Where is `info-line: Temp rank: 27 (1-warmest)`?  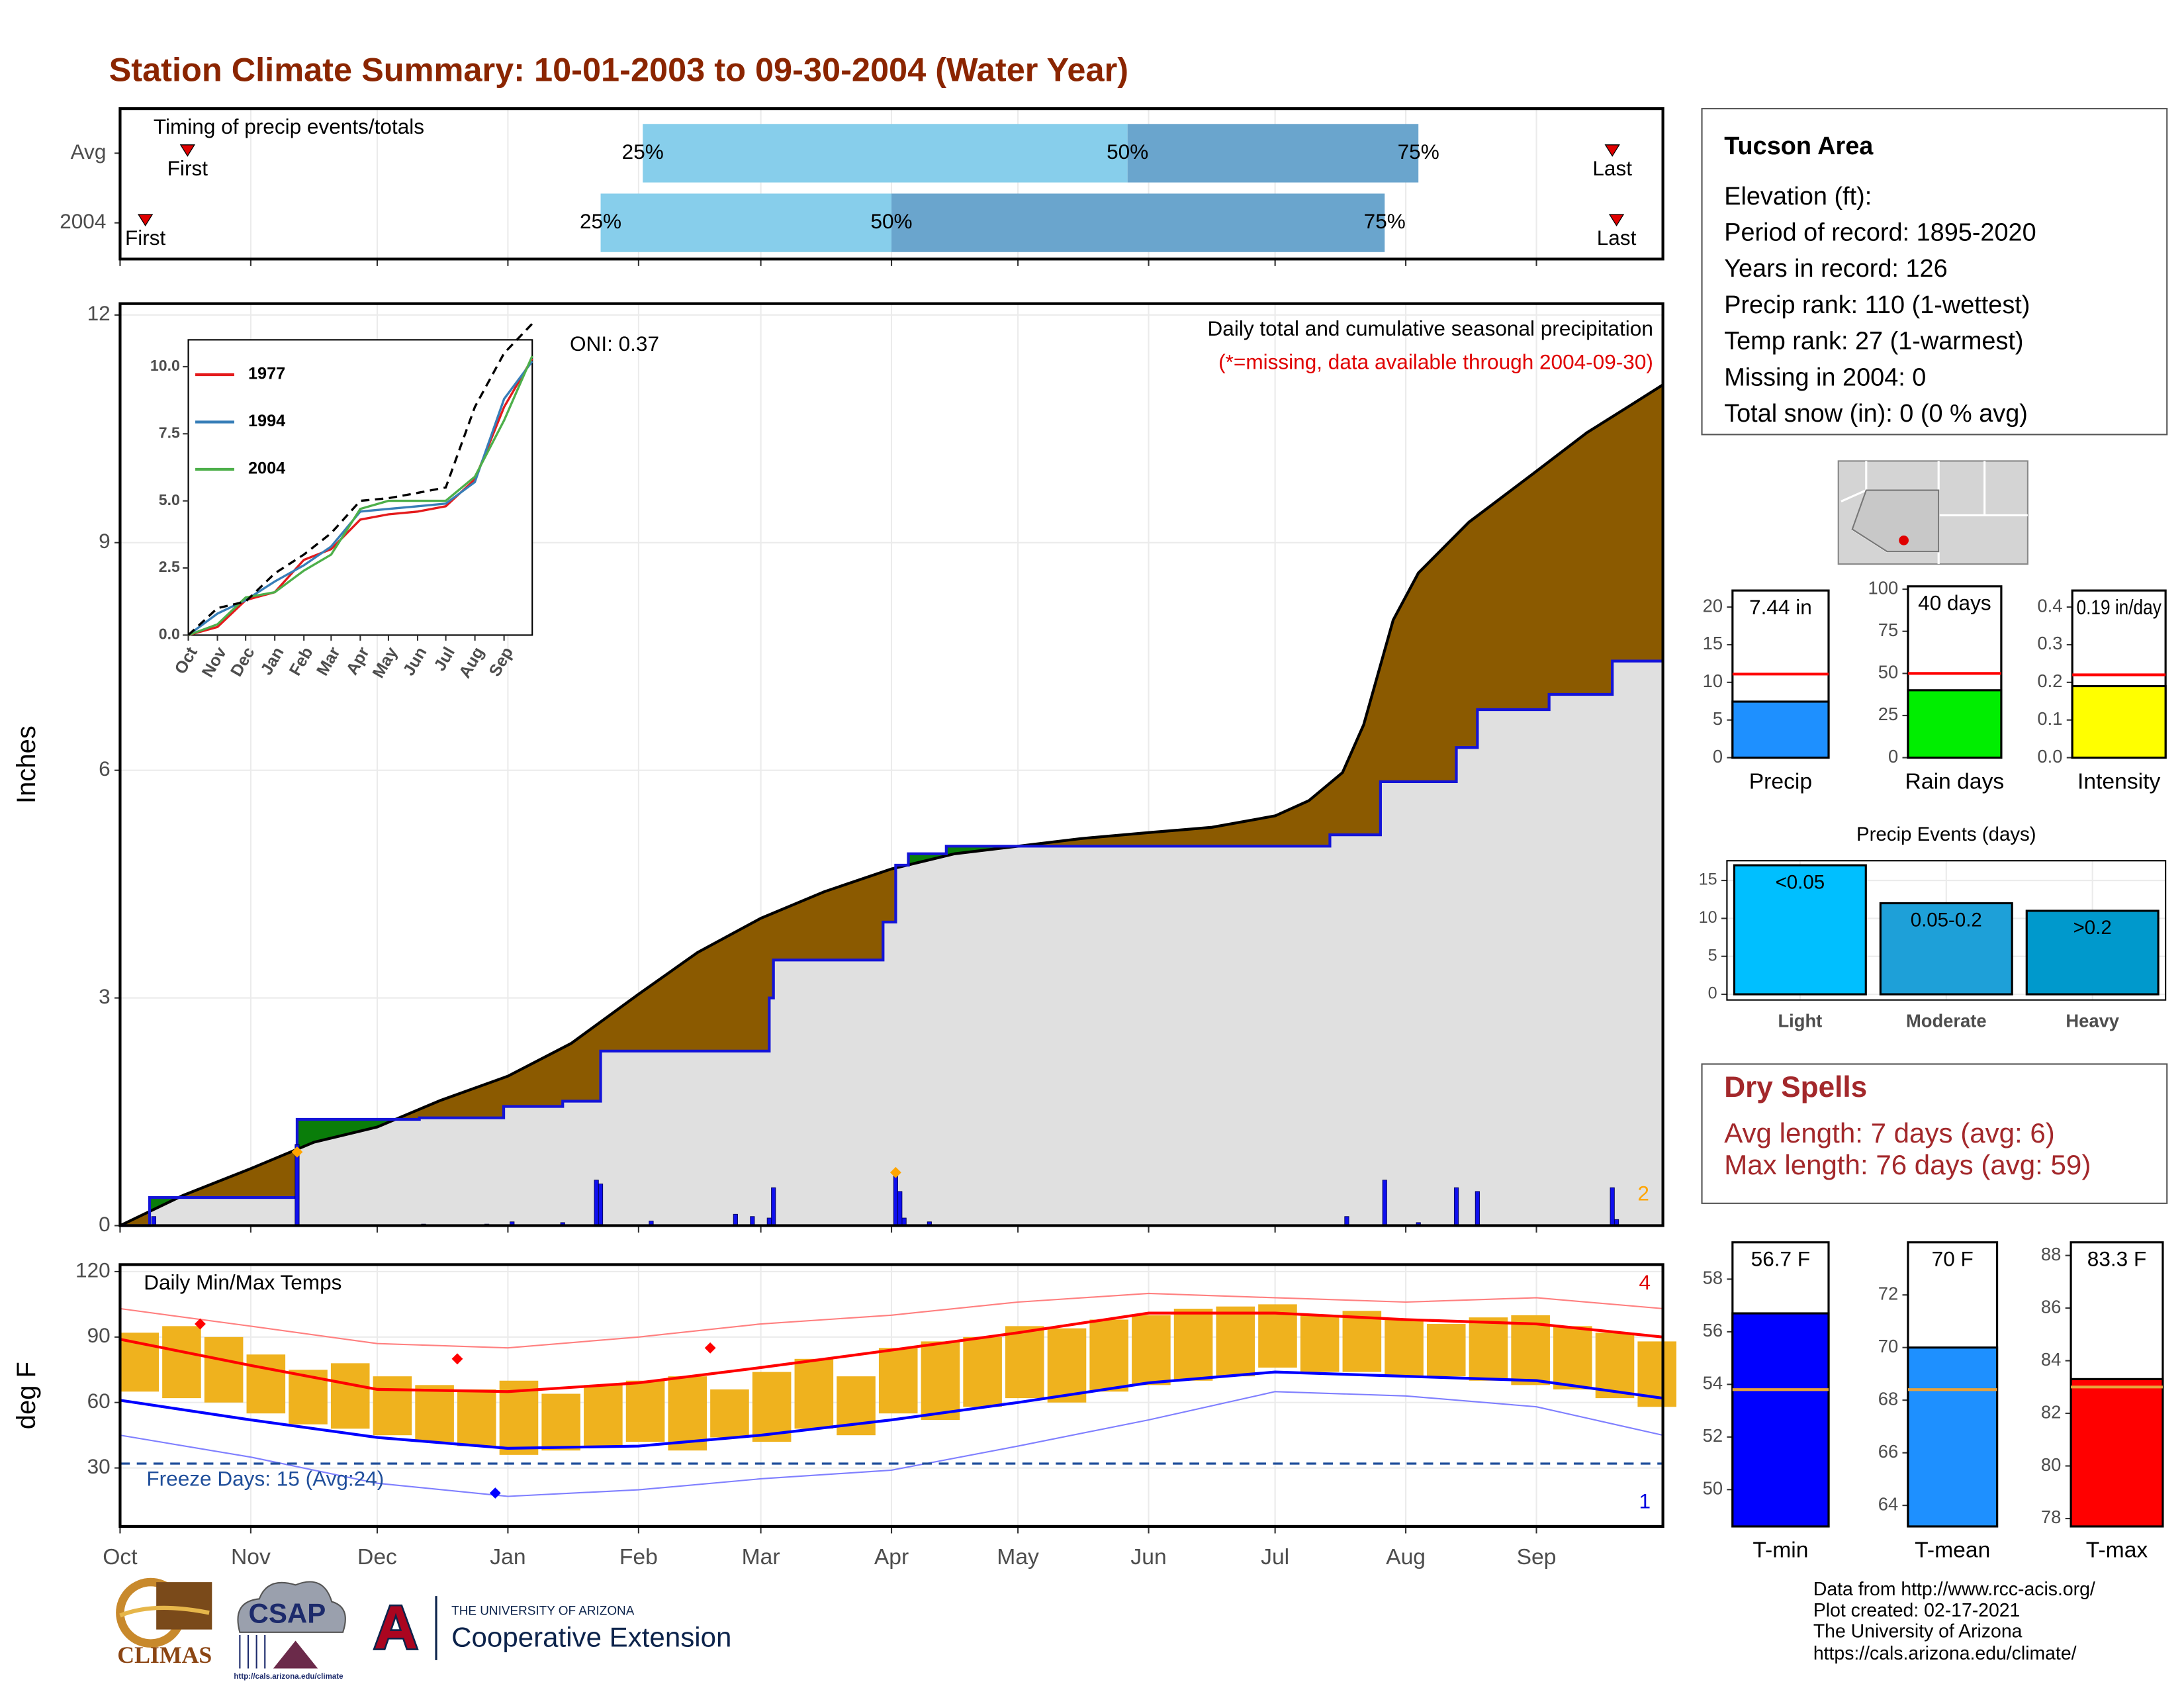 info-line: Temp rank: 27 (1-warmest) is located at coordinates (1874, 341).